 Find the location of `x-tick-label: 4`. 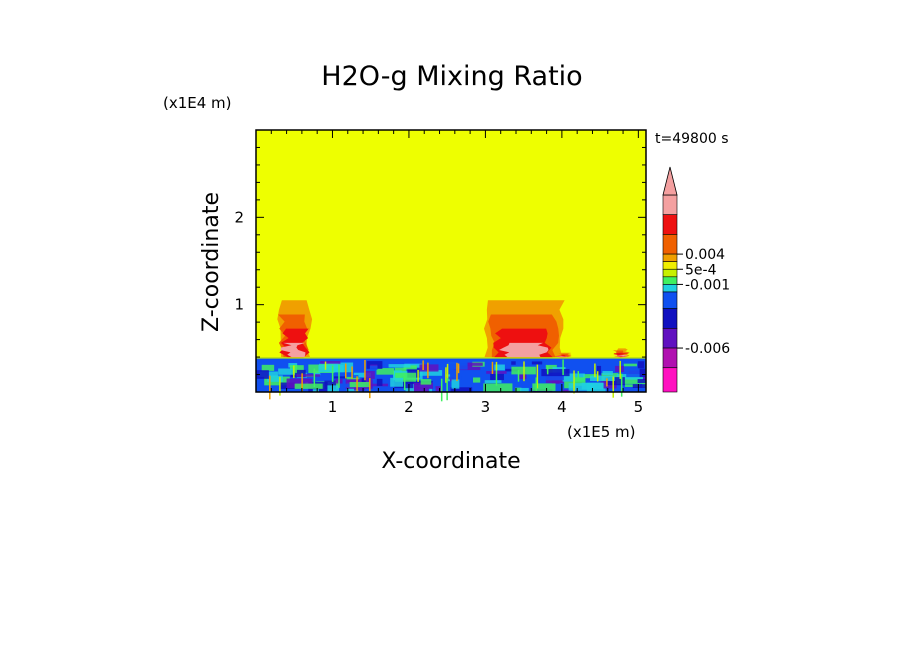

x-tick-label: 4 is located at coordinates (562, 407).